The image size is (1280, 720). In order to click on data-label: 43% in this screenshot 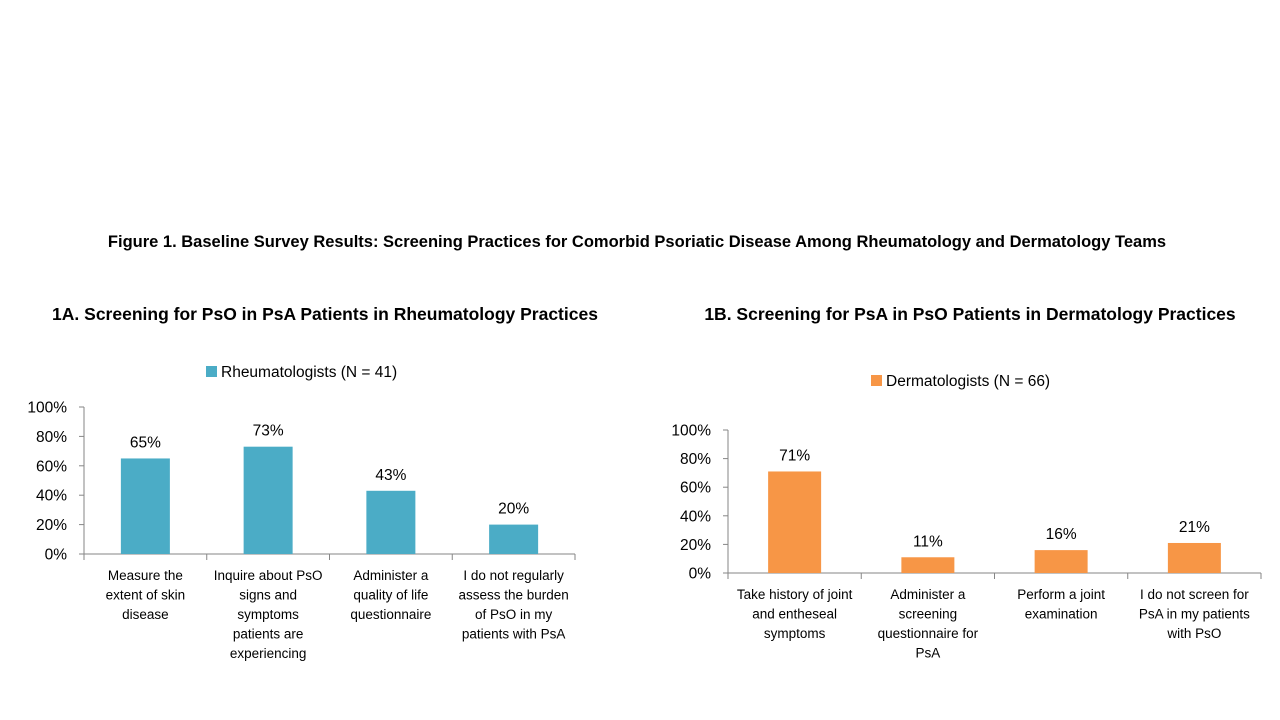, I will do `click(390, 475)`.